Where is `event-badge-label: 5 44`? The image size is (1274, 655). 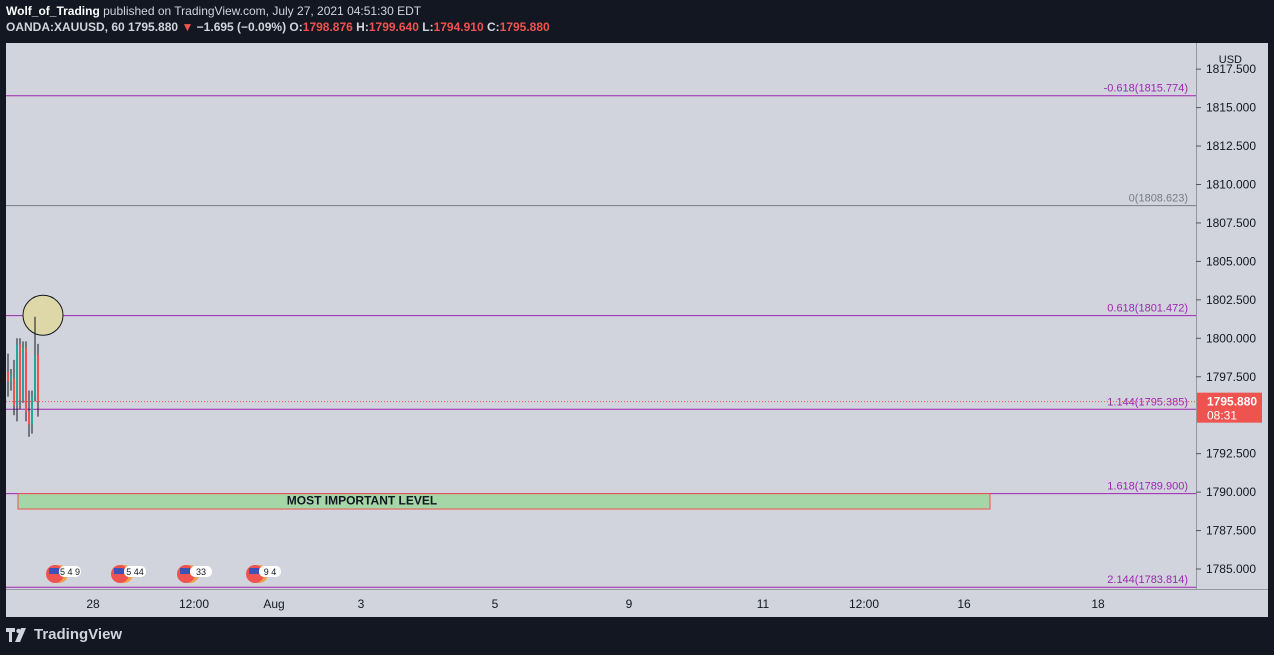 event-badge-label: 5 44 is located at coordinates (135, 572).